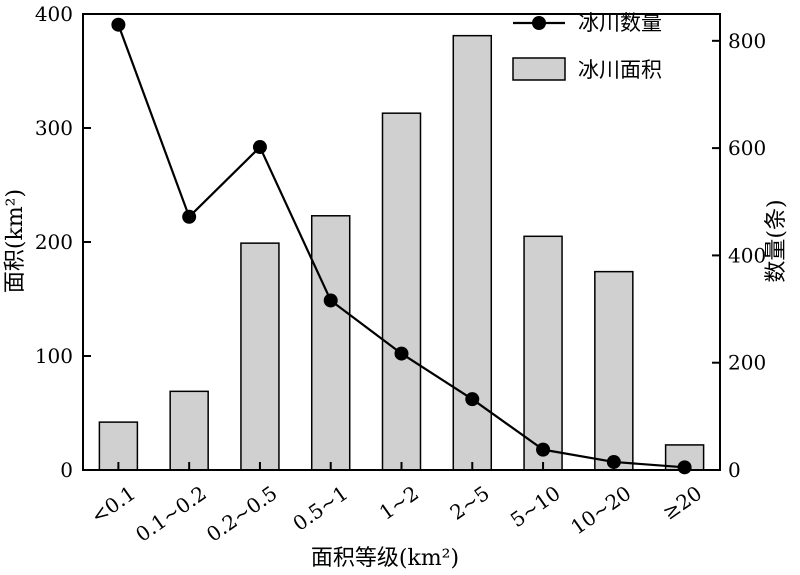 Image resolution: width=800 pixels, height=575 pixels. Describe the element at coordinates (15, 241) in the screenshot. I see `left-axis-title: 面积(km²)` at that location.